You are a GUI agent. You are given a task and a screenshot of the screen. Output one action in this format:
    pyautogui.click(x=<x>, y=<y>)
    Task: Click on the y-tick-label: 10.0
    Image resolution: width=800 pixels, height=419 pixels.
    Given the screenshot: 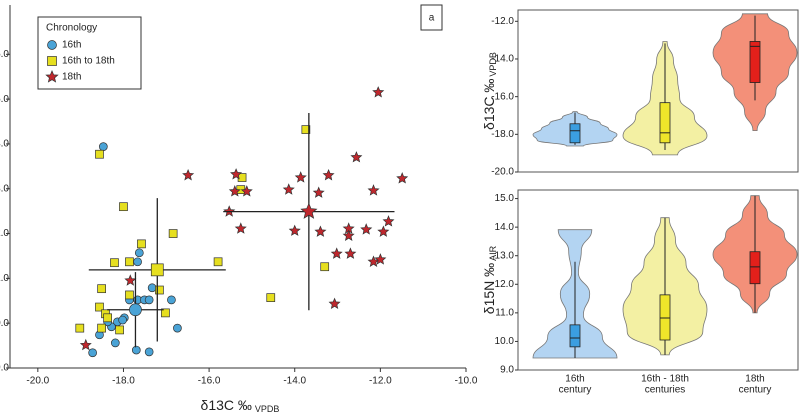 What is the action you would take?
    pyautogui.click(x=4, y=323)
    